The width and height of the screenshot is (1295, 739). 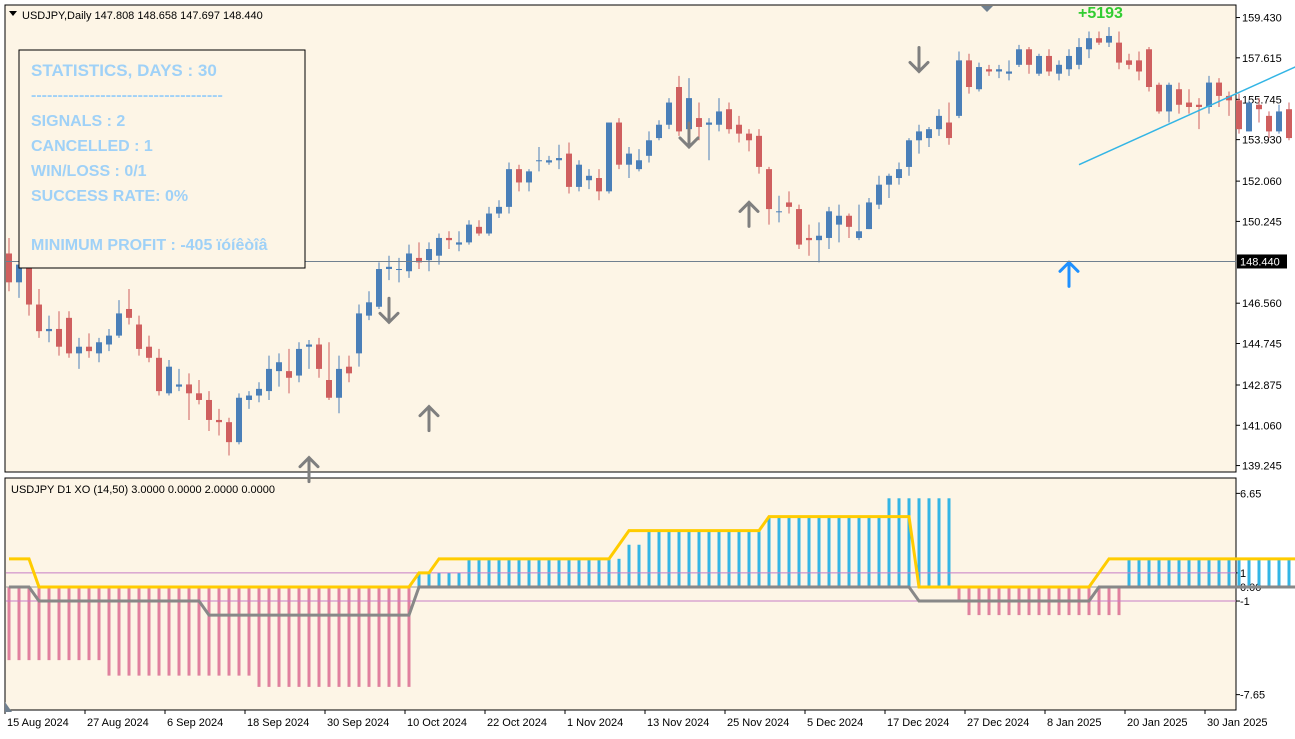 What do you see at coordinates (652, 566) in the screenshot?
I see `xo-lines` at bounding box center [652, 566].